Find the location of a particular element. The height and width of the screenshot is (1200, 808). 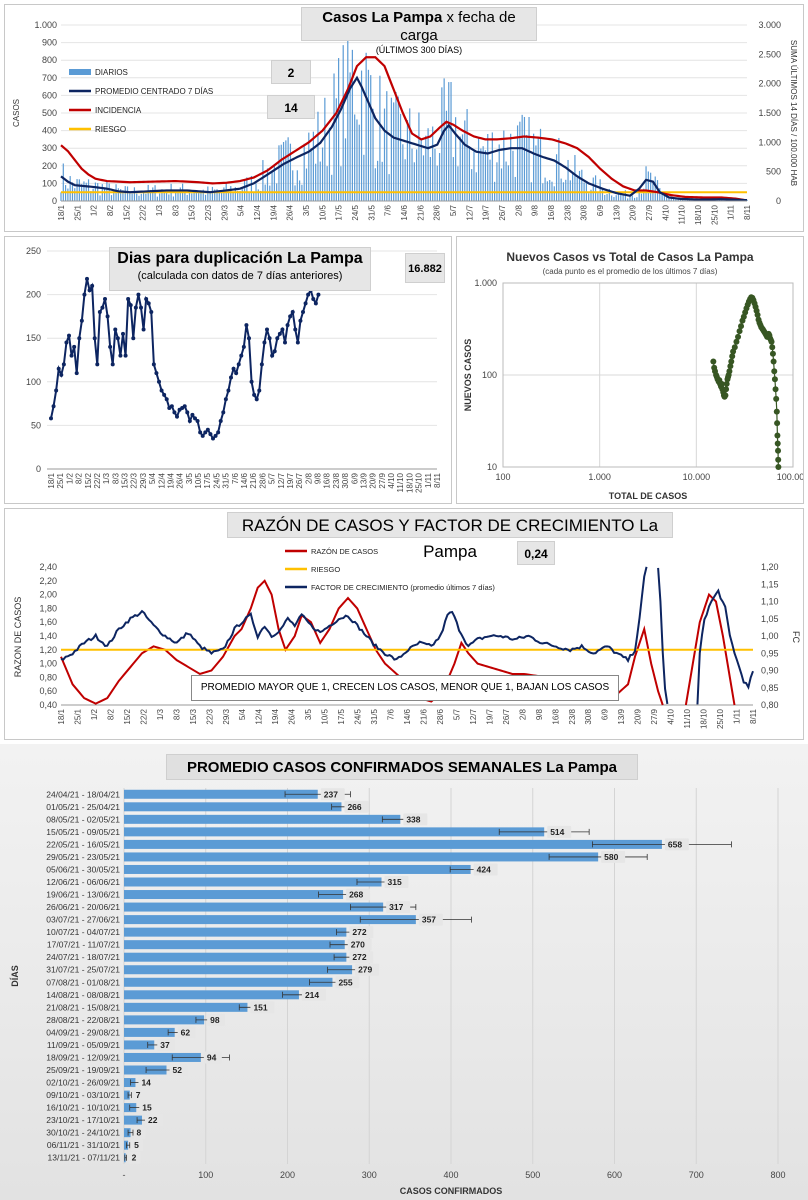

chart5-data-label: 14 is located at coordinates (146, 1083).